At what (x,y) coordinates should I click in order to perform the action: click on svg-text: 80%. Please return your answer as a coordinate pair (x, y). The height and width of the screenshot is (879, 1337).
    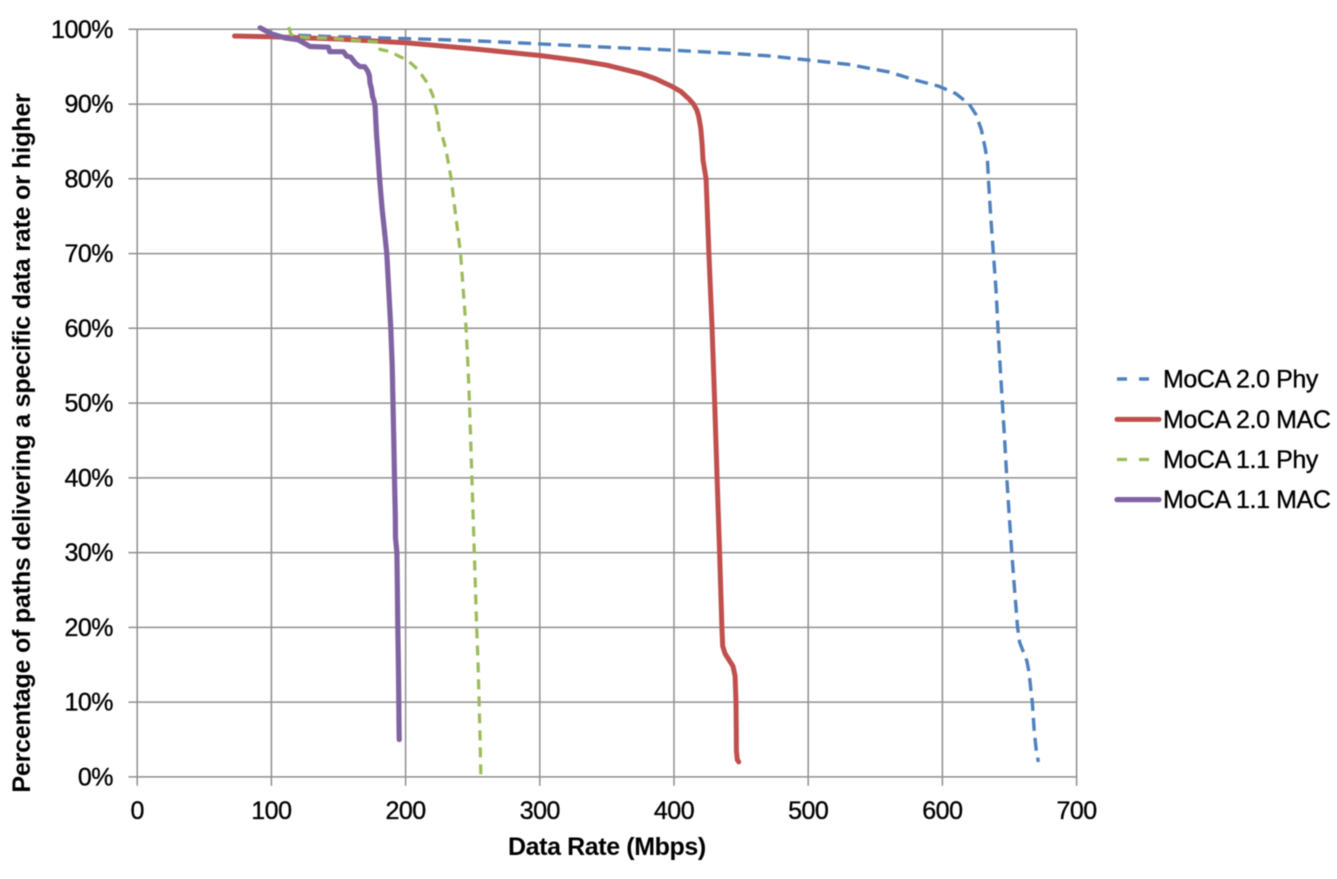
    Looking at the image, I should click on (88, 179).